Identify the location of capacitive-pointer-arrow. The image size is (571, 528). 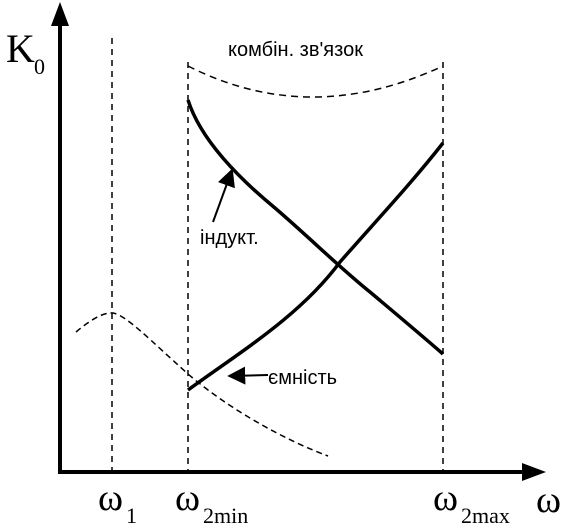
(248, 375).